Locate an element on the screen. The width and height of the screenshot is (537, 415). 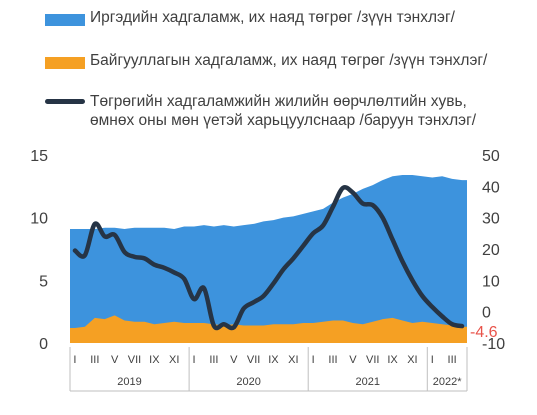
legend-swatch-household is located at coordinates (65, 20).